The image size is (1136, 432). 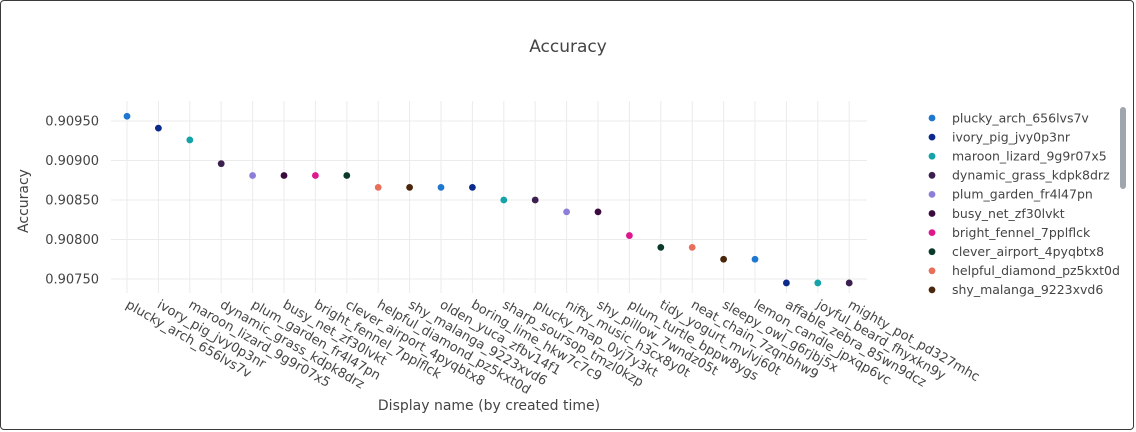 I want to click on y-tick-label: 0.90800, so click(x=72, y=240).